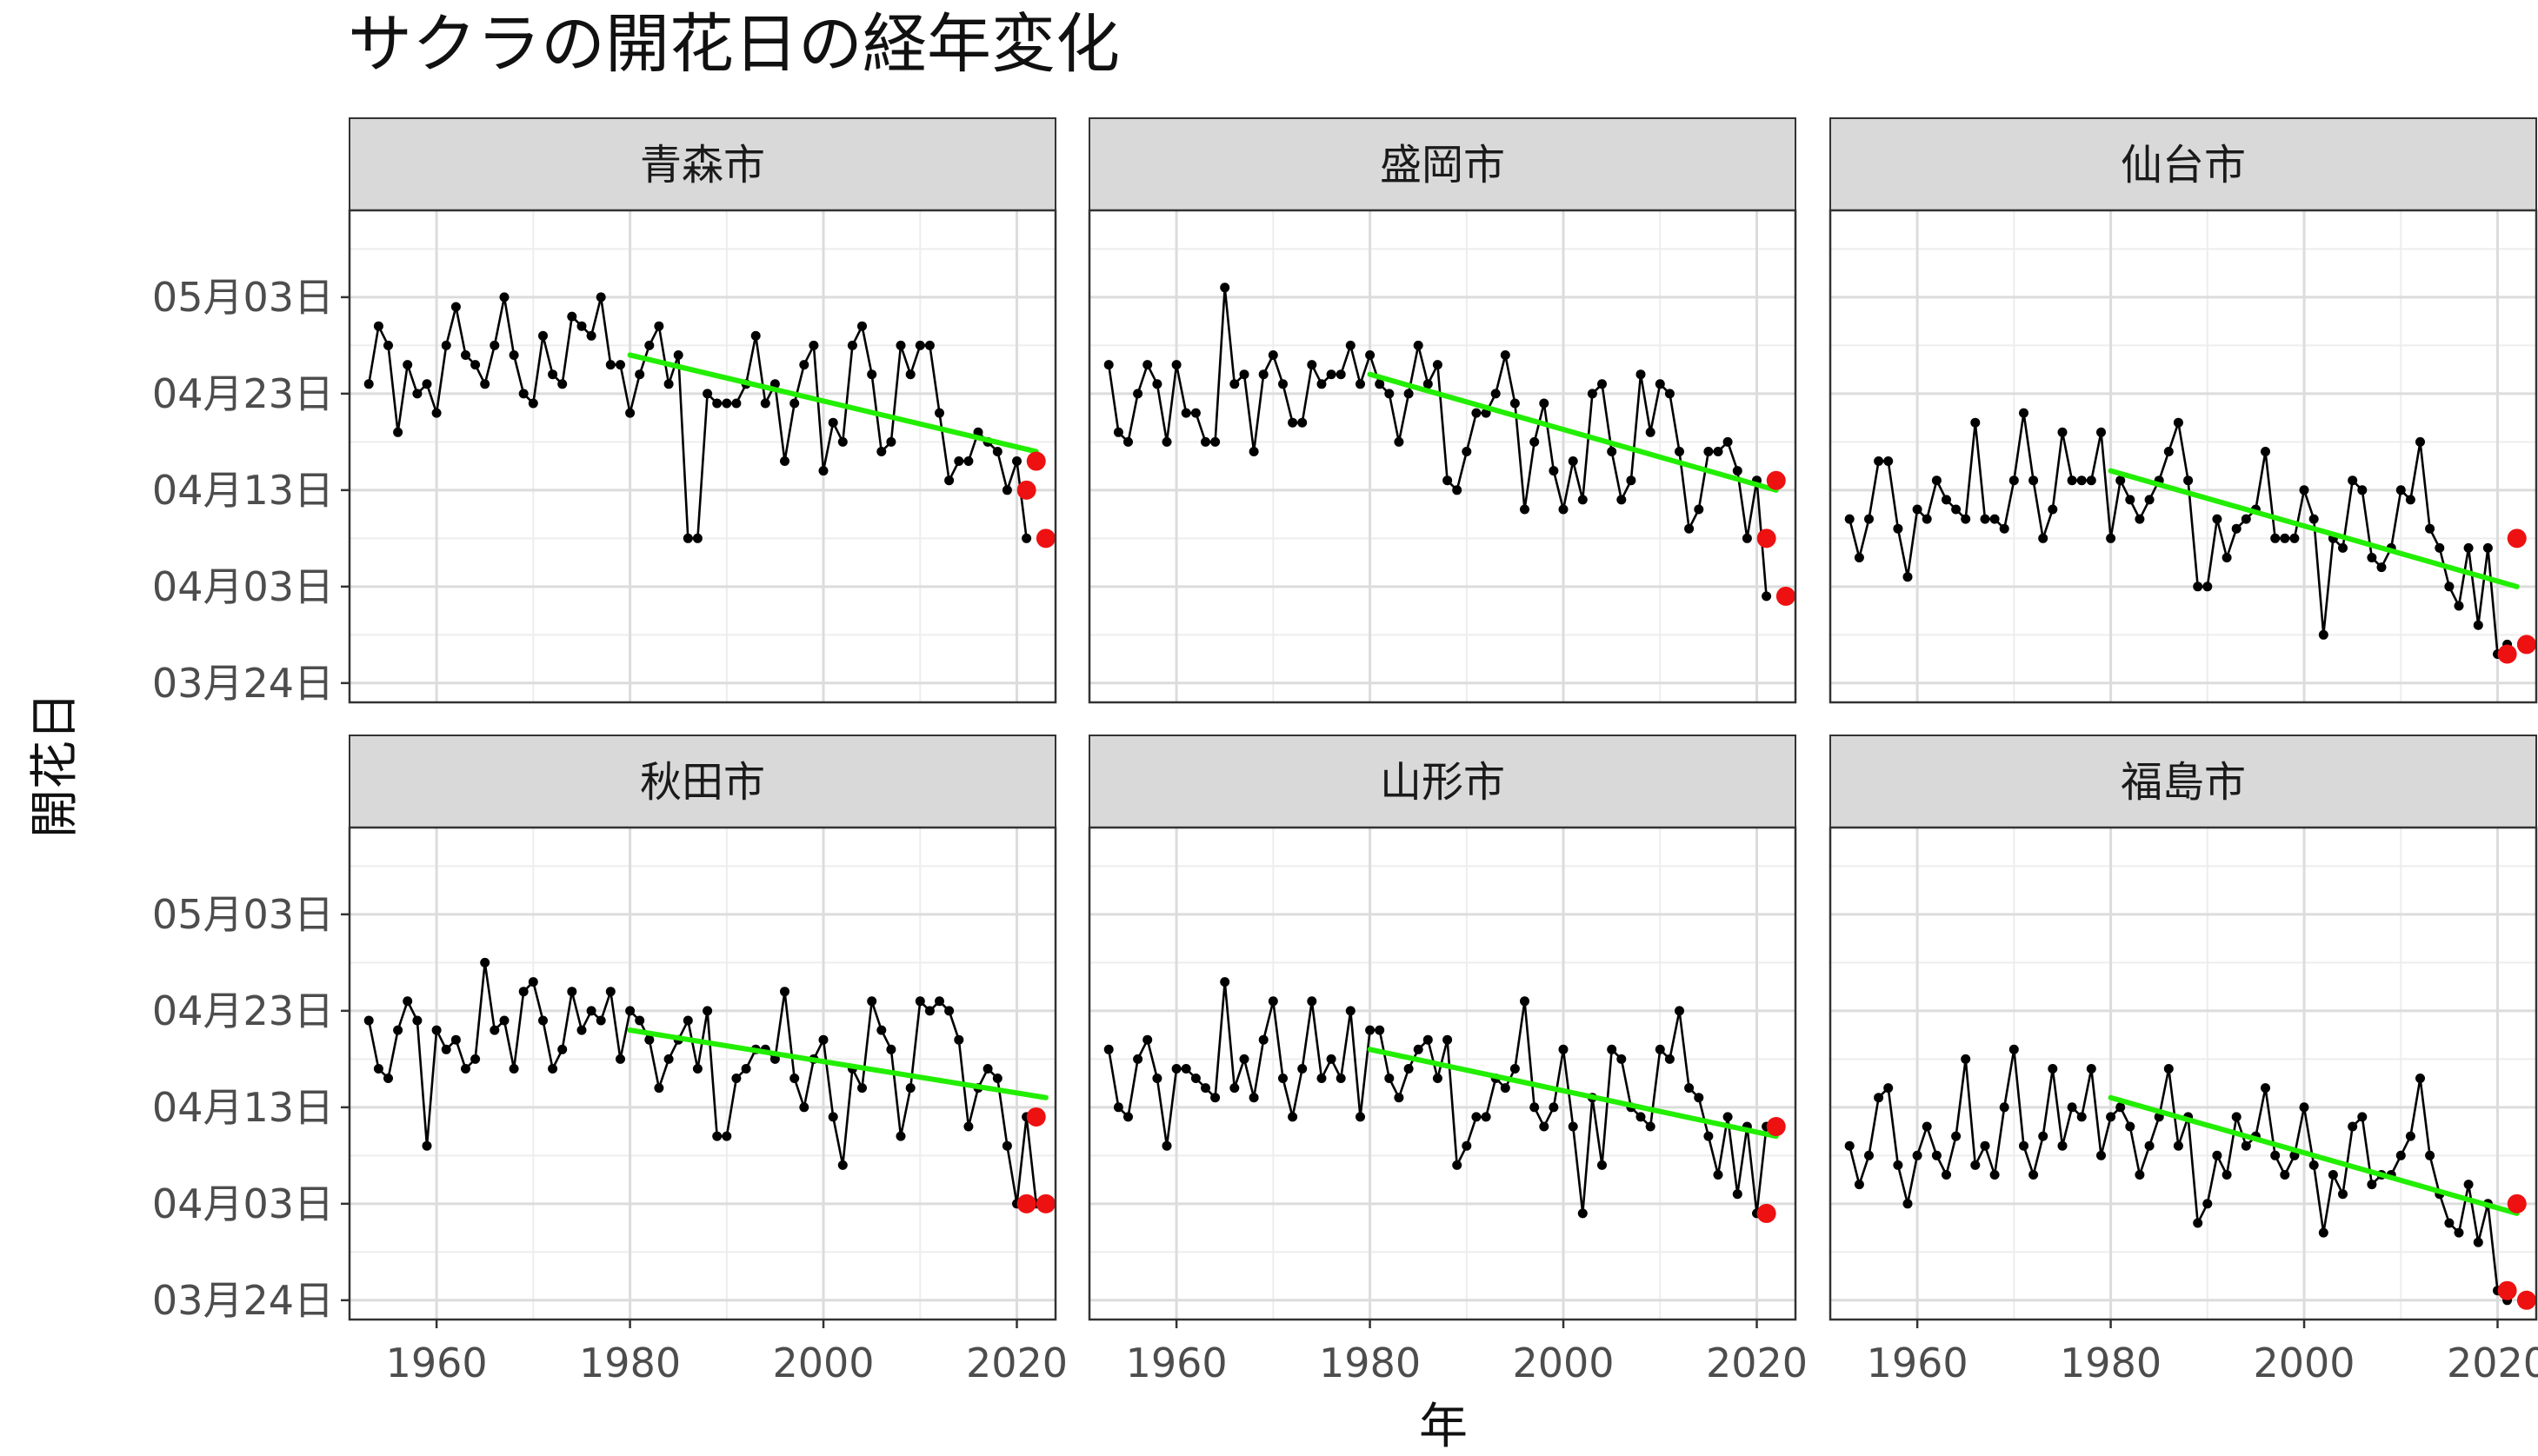 This screenshot has width=2538, height=1456. I want to click on x-axis-label: 年, so click(1443, 1427).